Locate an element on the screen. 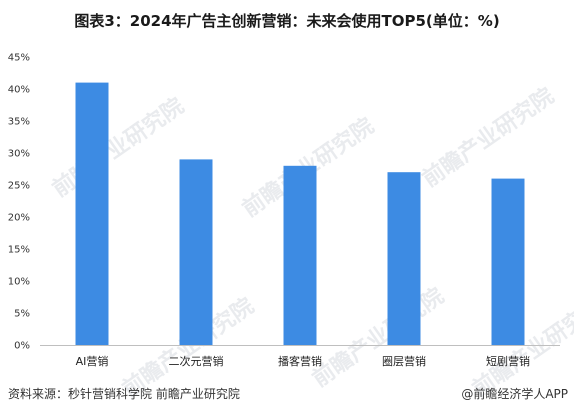  x-axis-categories: AI营销 二次元营销 播客营销 圈层营销 短剧营销 is located at coordinates (303, 361).